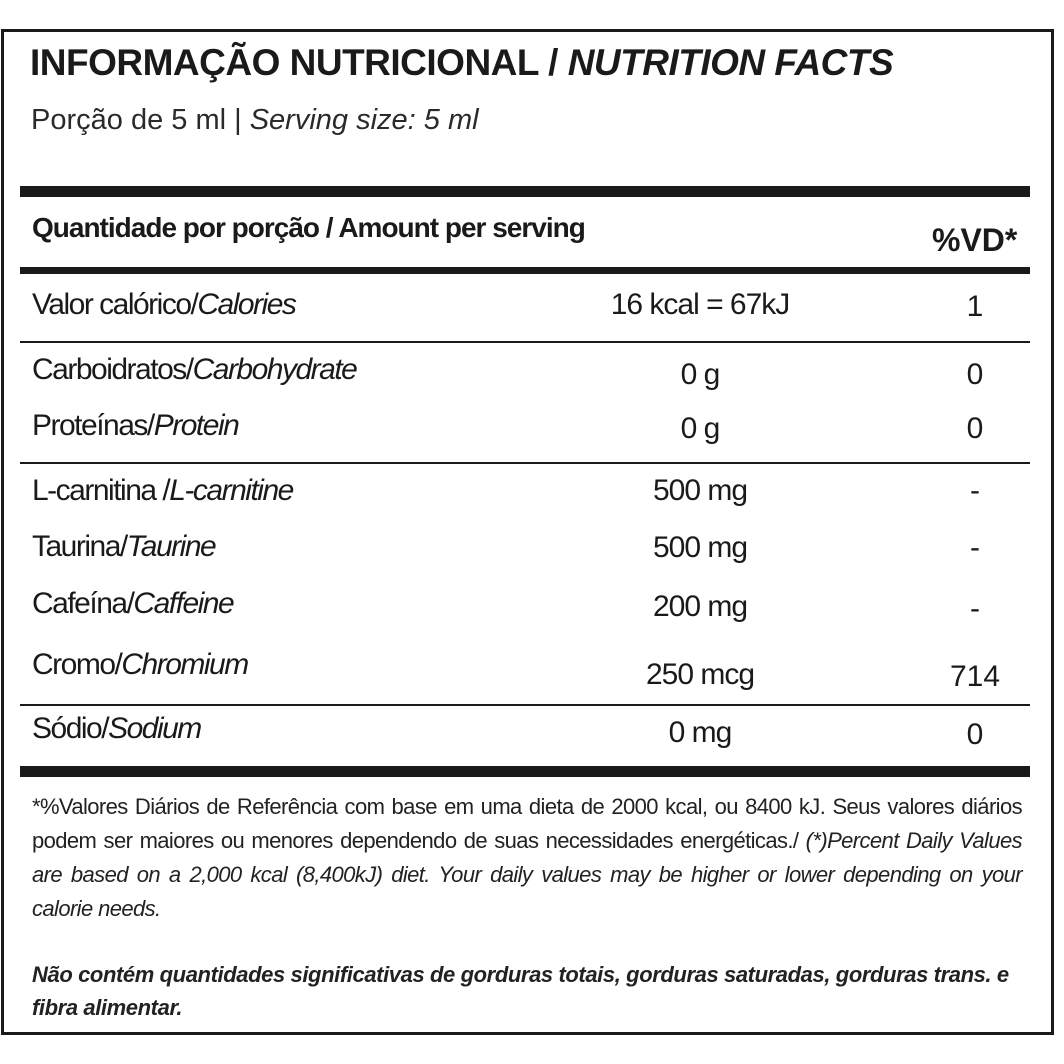 The width and height of the screenshot is (1064, 1064). Describe the element at coordinates (975, 428) in the screenshot. I see `row-protein-vd: 0` at that location.